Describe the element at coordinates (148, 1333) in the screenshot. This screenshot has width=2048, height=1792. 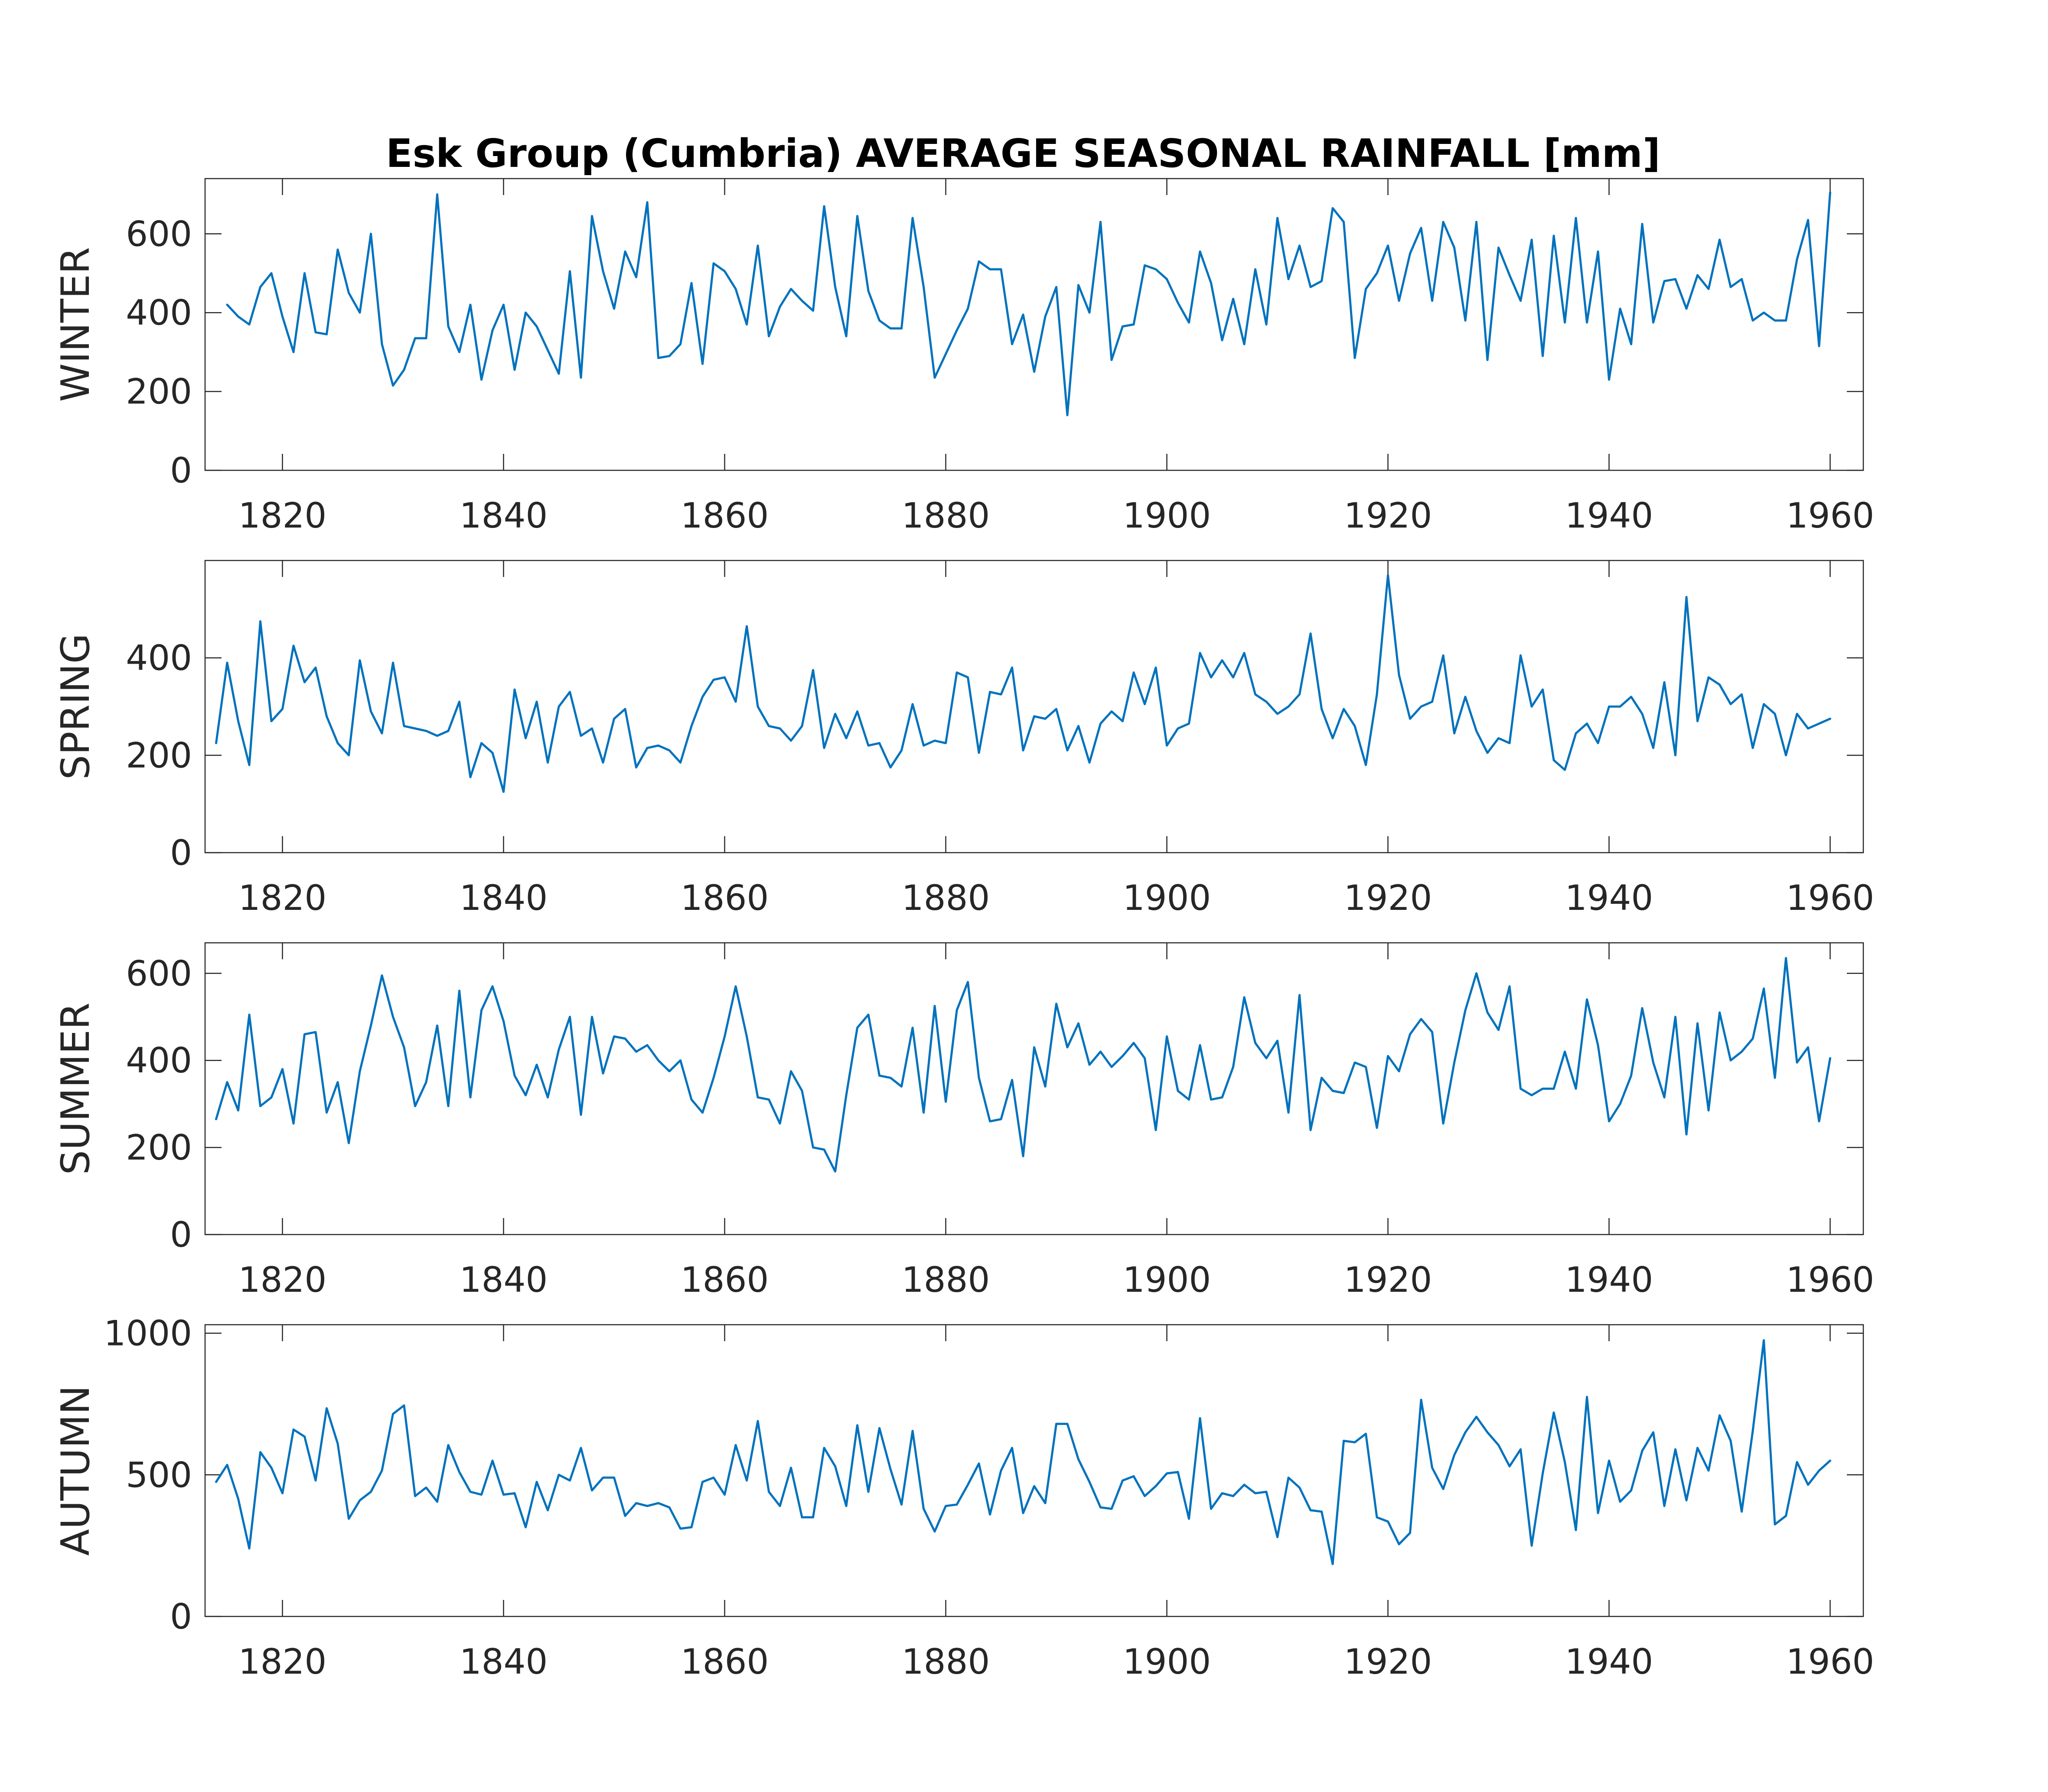
I see `y-tick-label: 1000` at that location.